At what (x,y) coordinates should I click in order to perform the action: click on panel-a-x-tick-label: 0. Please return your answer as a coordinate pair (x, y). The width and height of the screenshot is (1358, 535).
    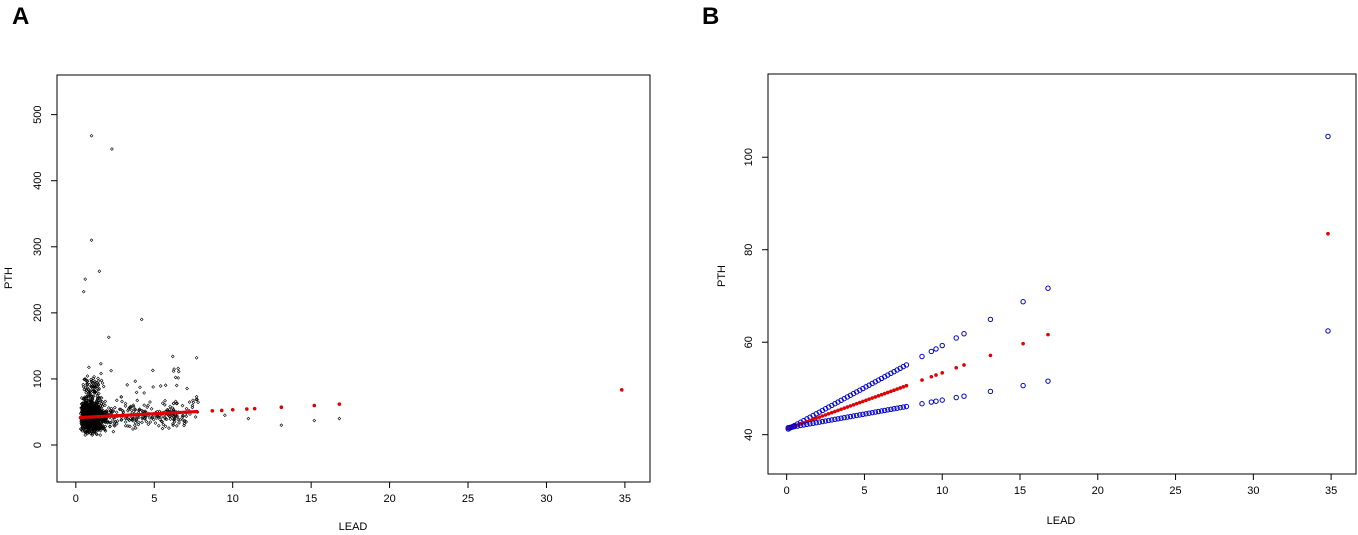
    Looking at the image, I should click on (76, 499).